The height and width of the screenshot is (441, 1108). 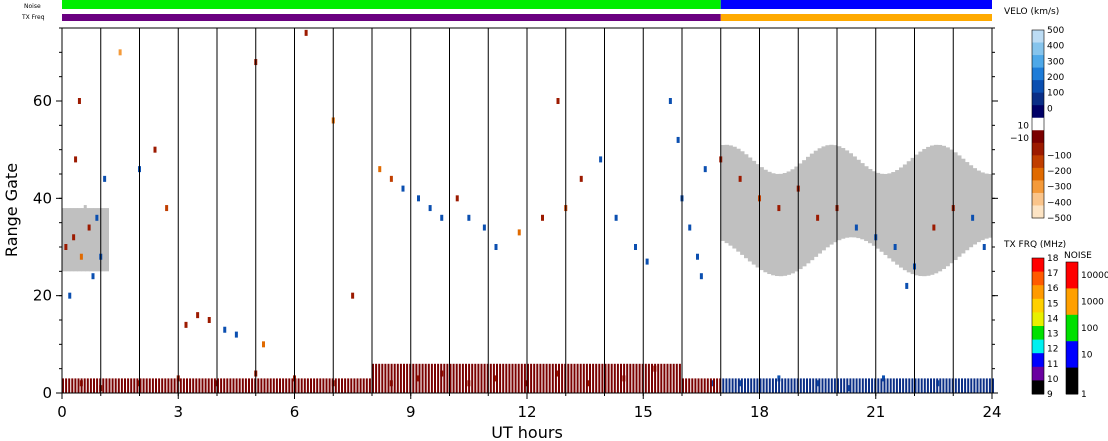 I want to click on velocity-colorbar-title: VELO (km/s), so click(x=1031, y=12).